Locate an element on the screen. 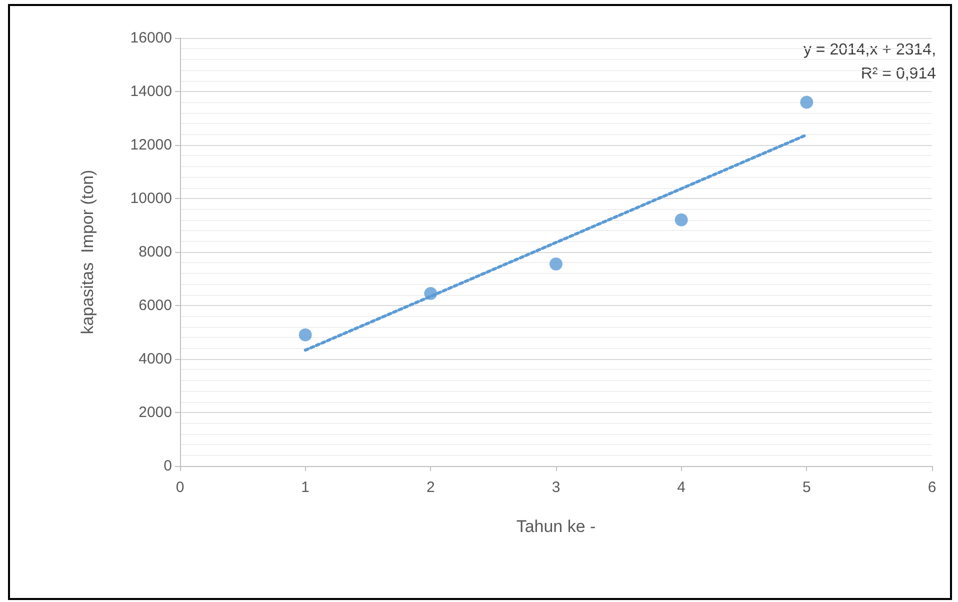 The width and height of the screenshot is (958, 602). y-tick-label: 4000 is located at coordinates (155, 359).